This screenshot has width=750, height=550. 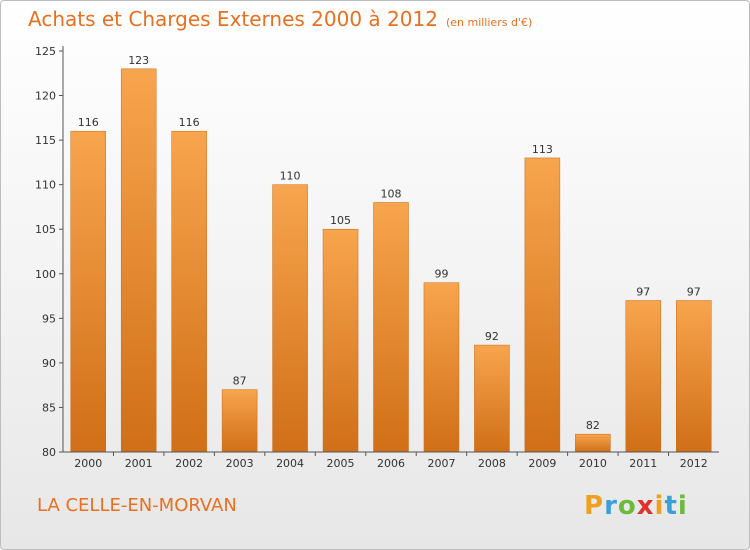 I want to click on bar-2008, so click(x=492, y=398).